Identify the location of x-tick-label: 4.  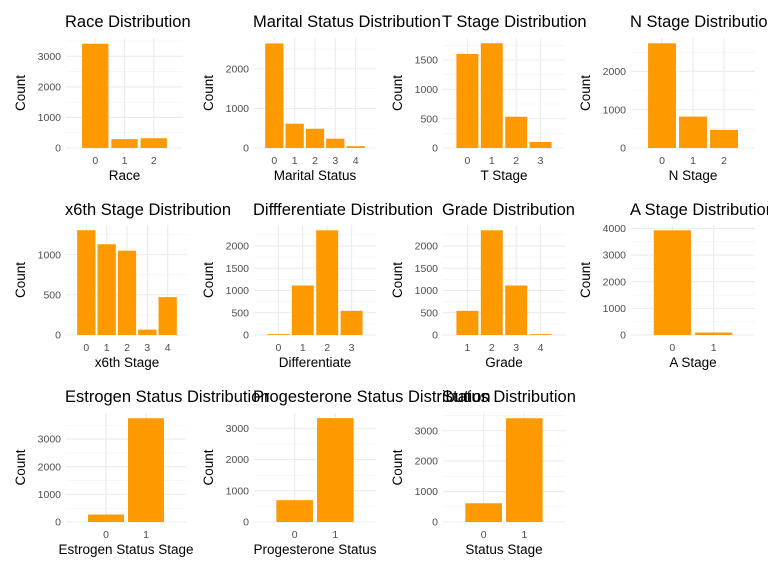
(356, 161).